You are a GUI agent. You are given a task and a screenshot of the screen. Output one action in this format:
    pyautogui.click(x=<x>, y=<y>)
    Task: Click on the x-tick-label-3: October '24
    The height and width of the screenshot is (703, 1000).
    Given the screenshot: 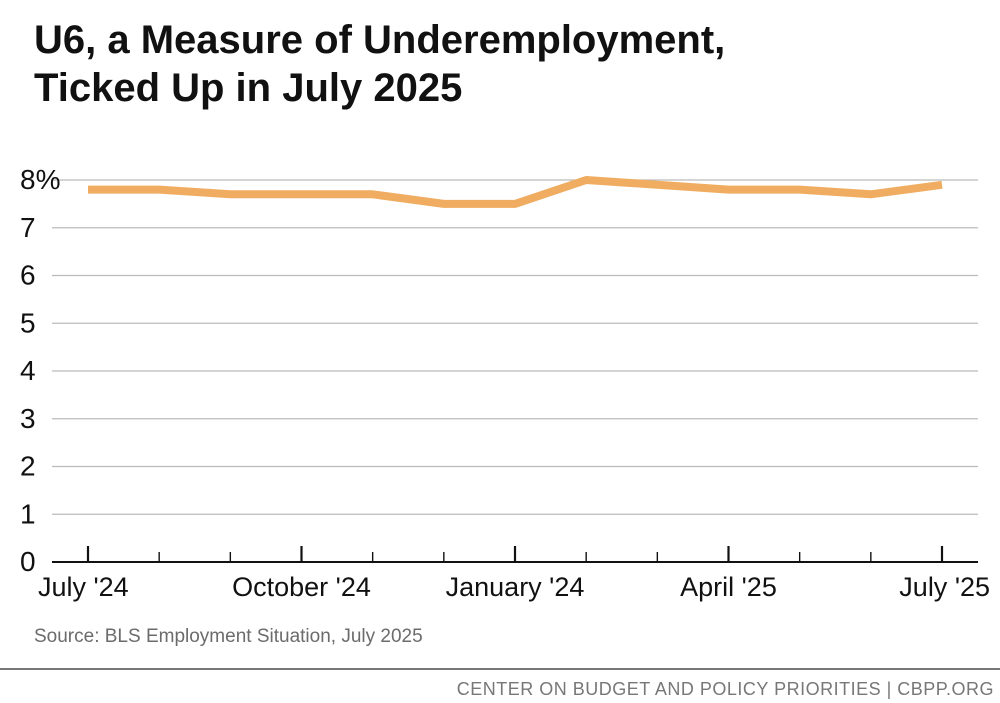 What is the action you would take?
    pyautogui.click(x=301, y=587)
    